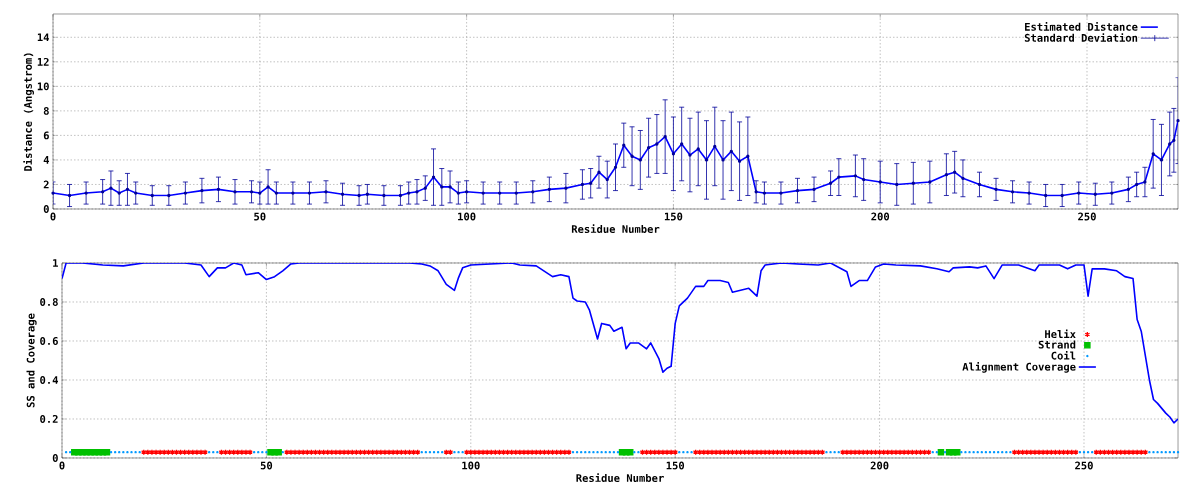 The width and height of the screenshot is (1200, 500). What do you see at coordinates (46, 160) in the screenshot?
I see `y-tick-label: 4` at bounding box center [46, 160].